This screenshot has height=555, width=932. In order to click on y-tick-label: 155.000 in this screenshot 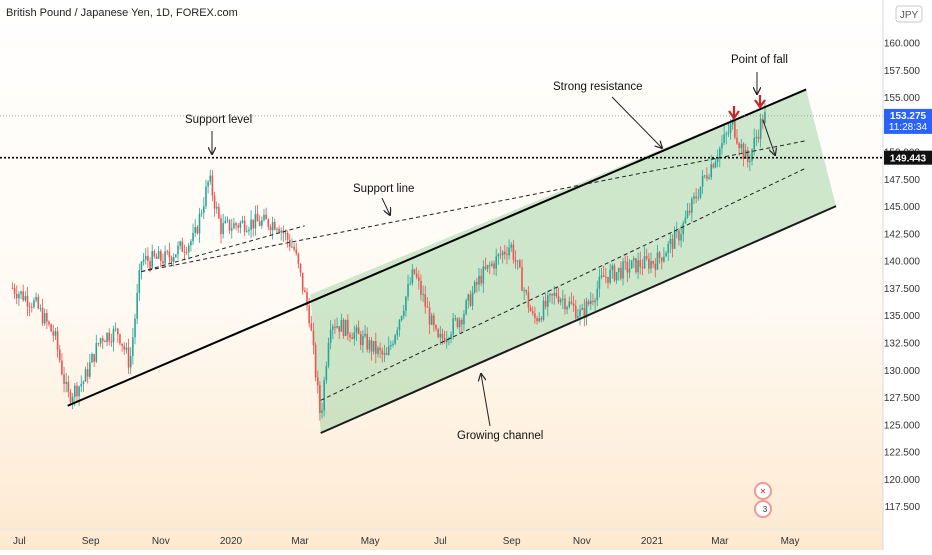, I will do `click(902, 98)`.